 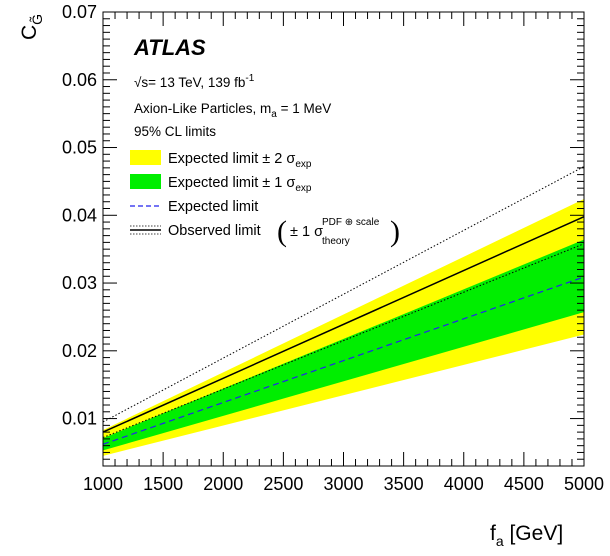 I want to click on sqrt-glyph: √s, so click(x=141, y=82).